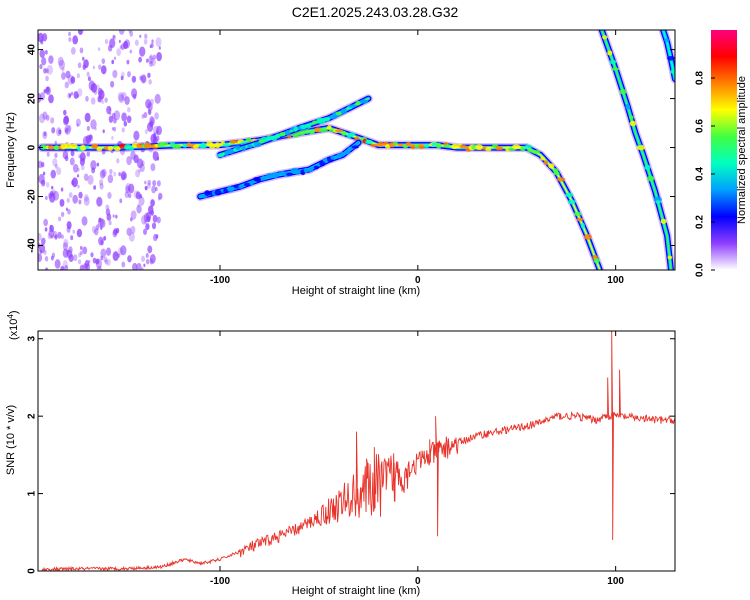  Describe the element at coordinates (100, 150) in the screenshot. I see `spectrogram-noise` at that location.